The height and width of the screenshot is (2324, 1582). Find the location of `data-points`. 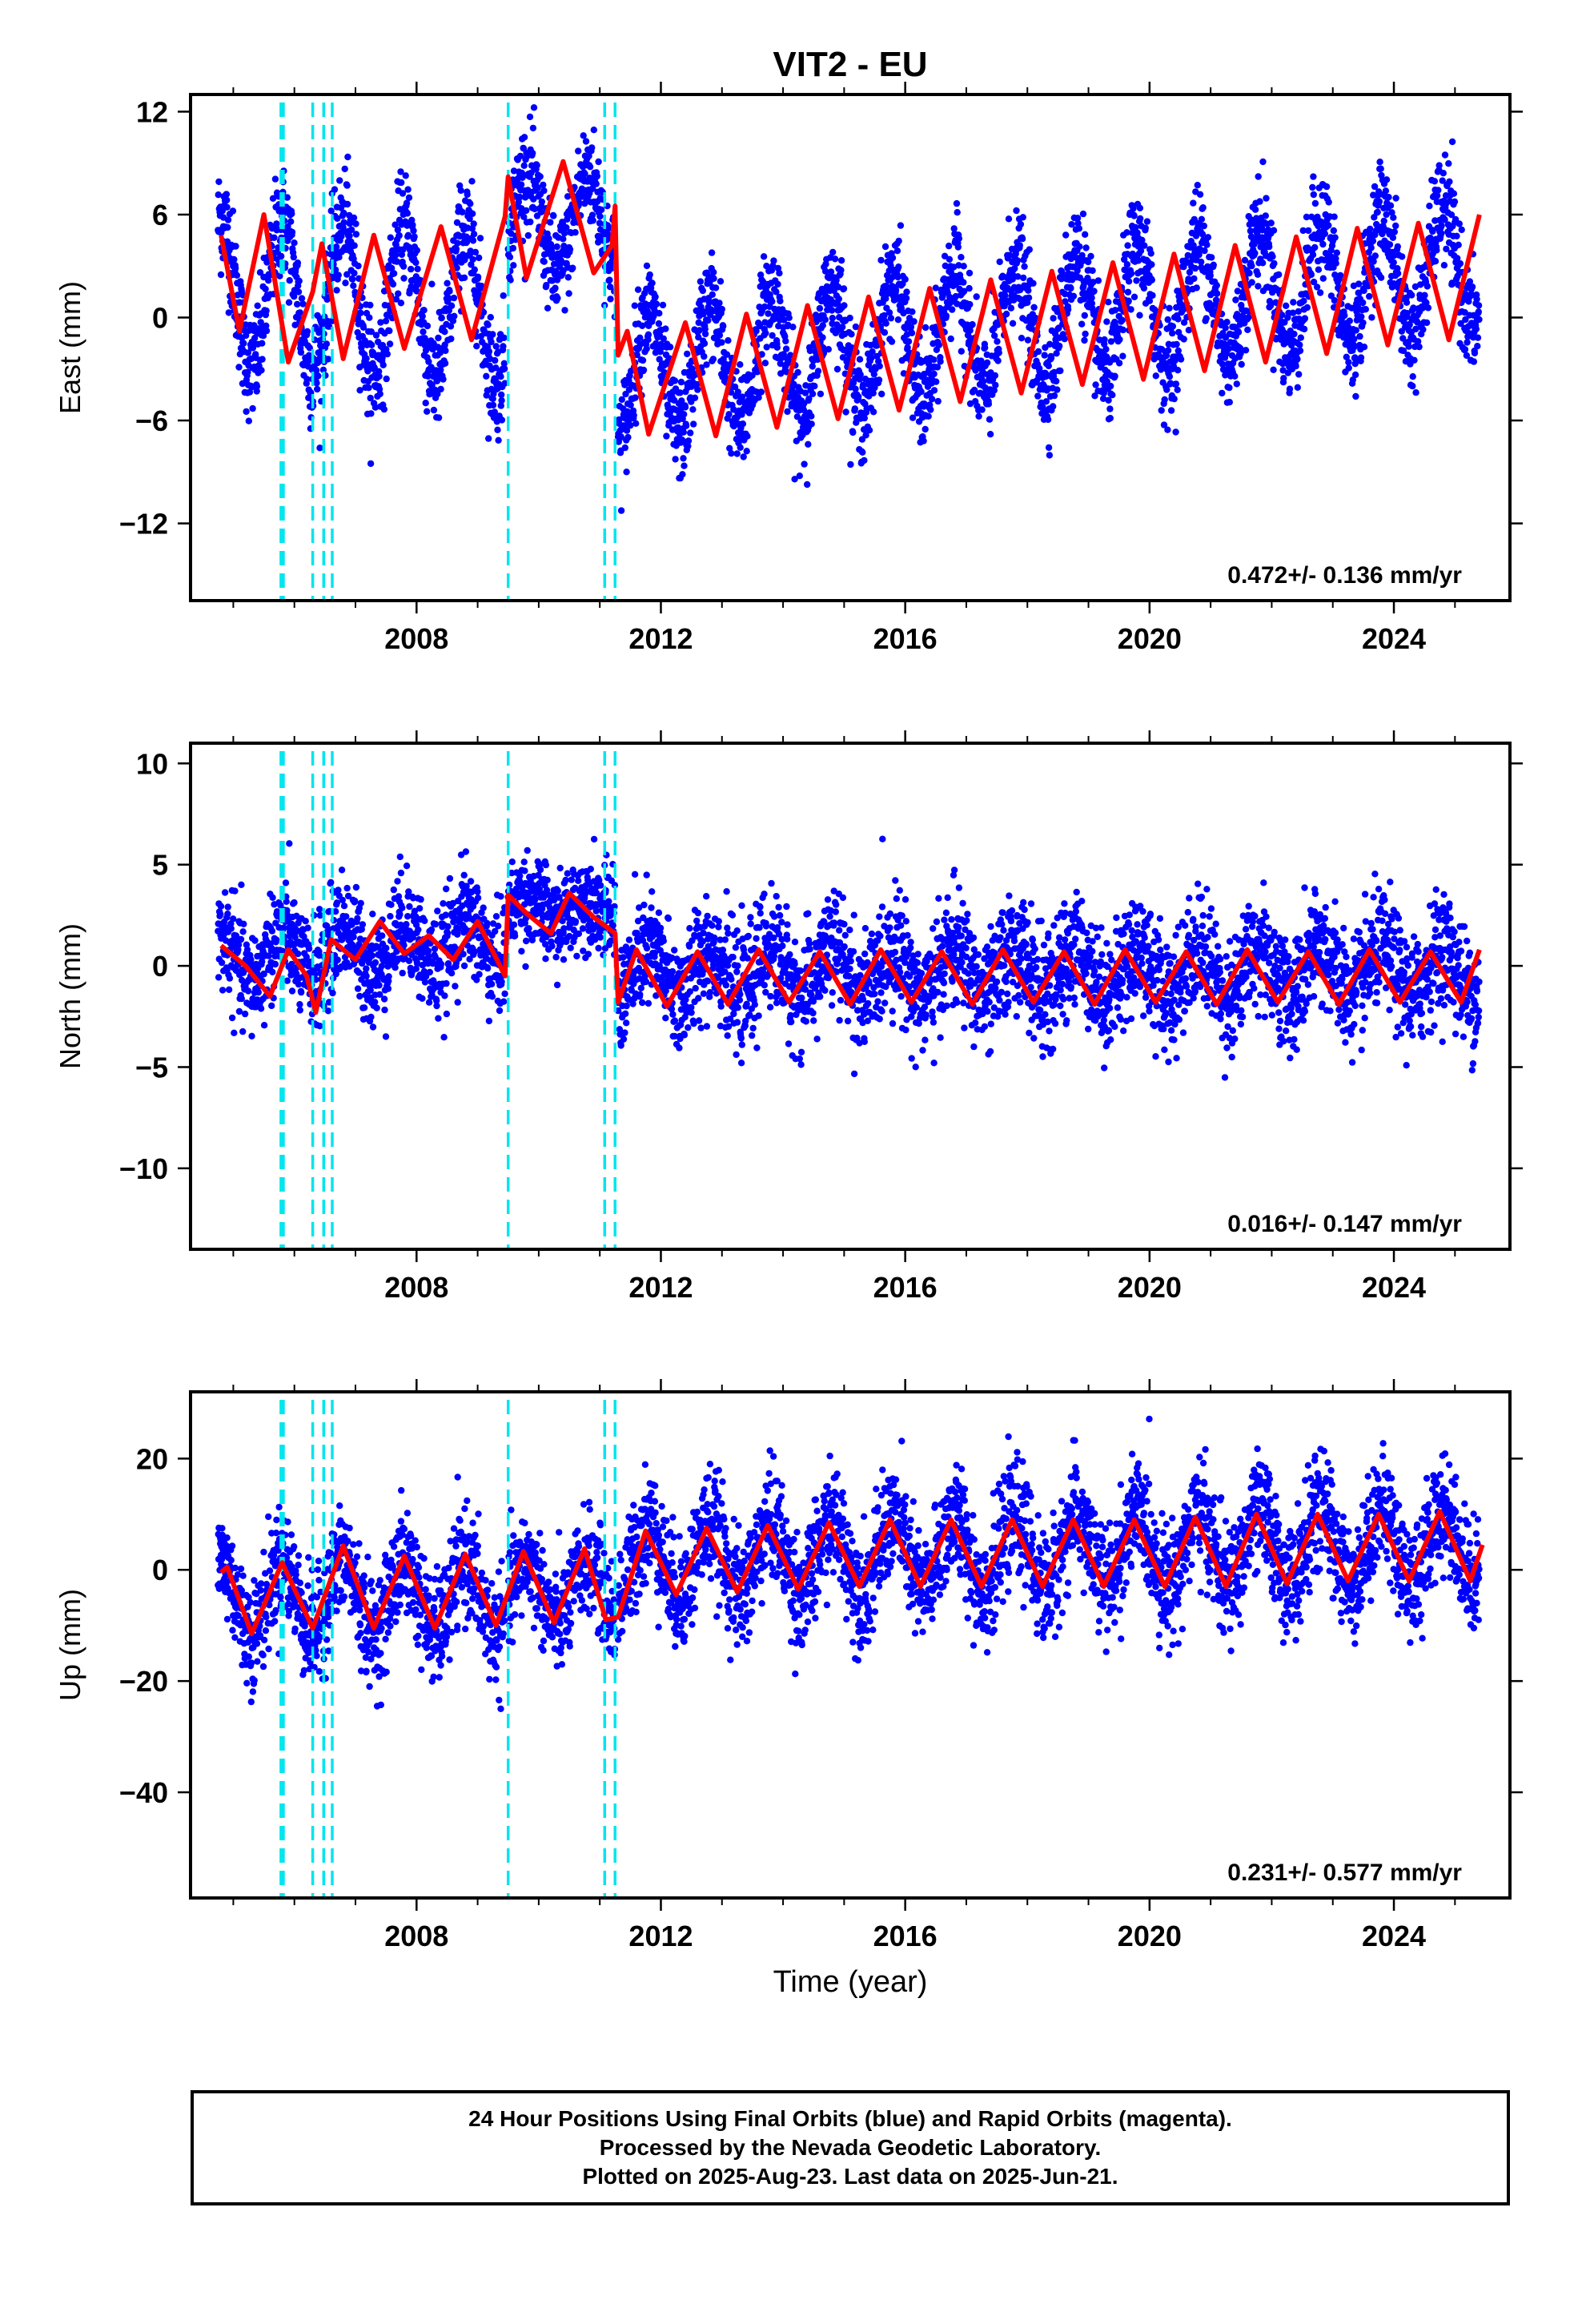

data-points is located at coordinates (849, 958).